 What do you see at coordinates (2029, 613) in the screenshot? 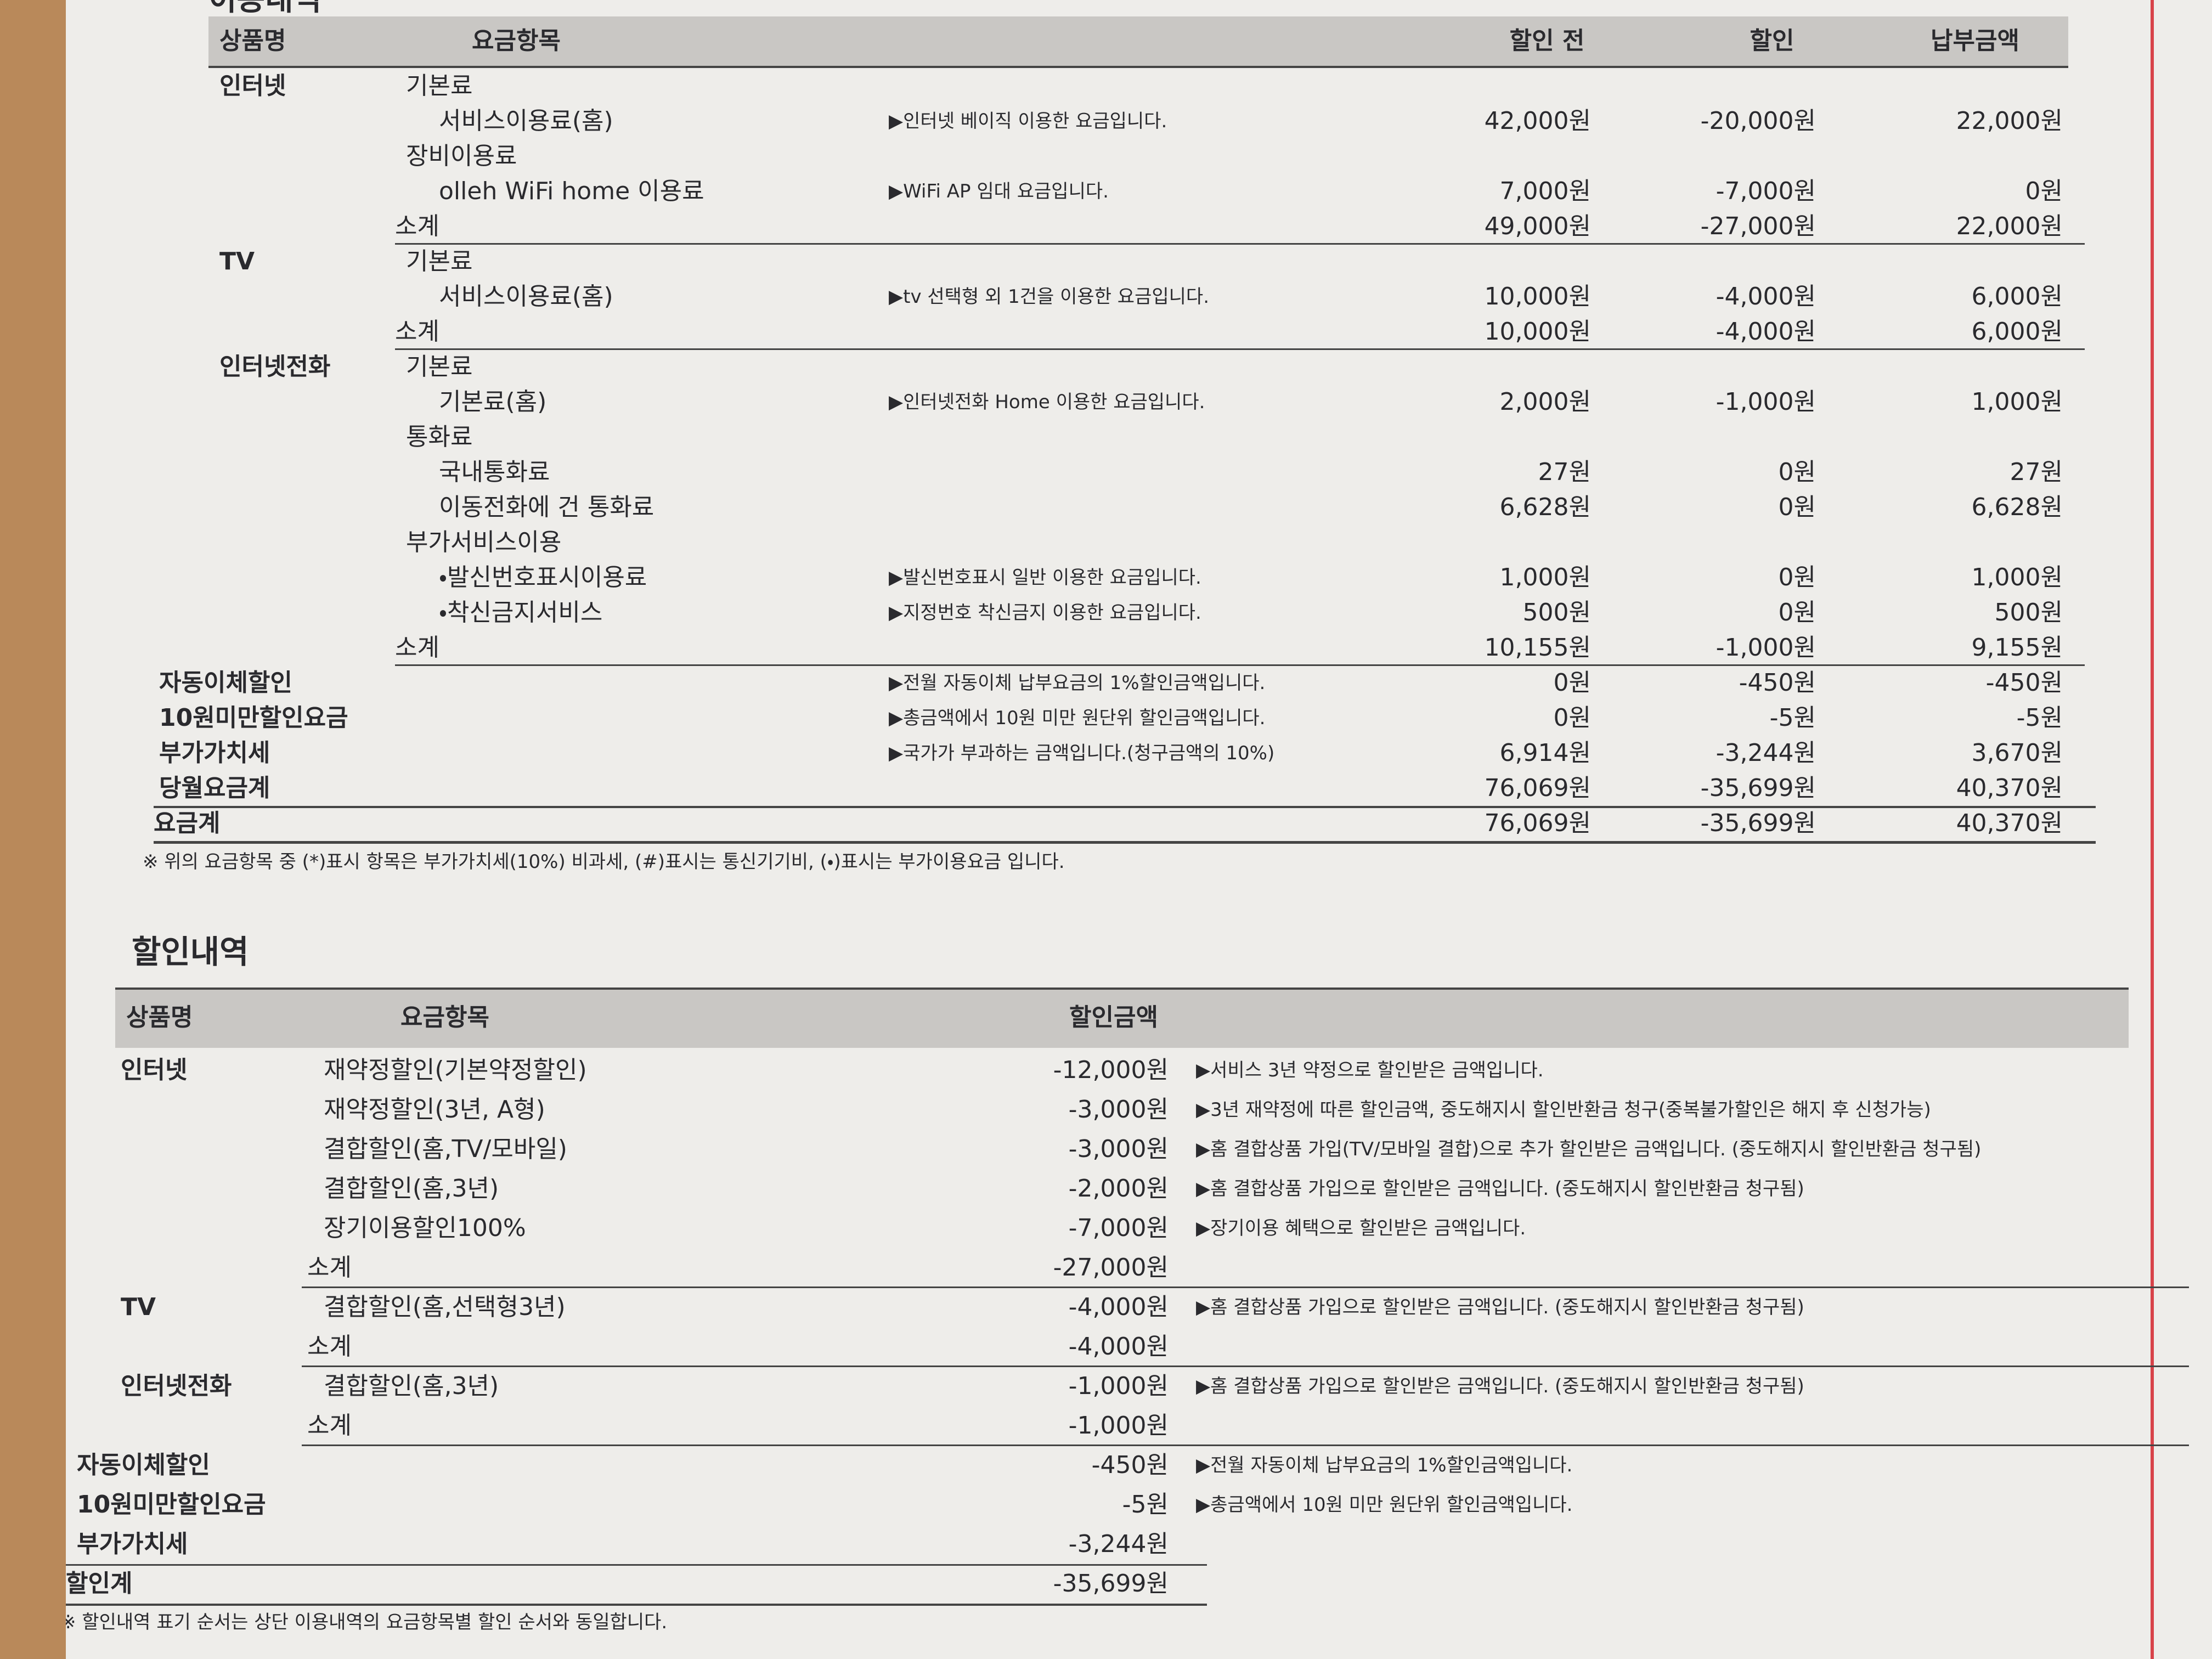
I see `amount-pay: 500원` at bounding box center [2029, 613].